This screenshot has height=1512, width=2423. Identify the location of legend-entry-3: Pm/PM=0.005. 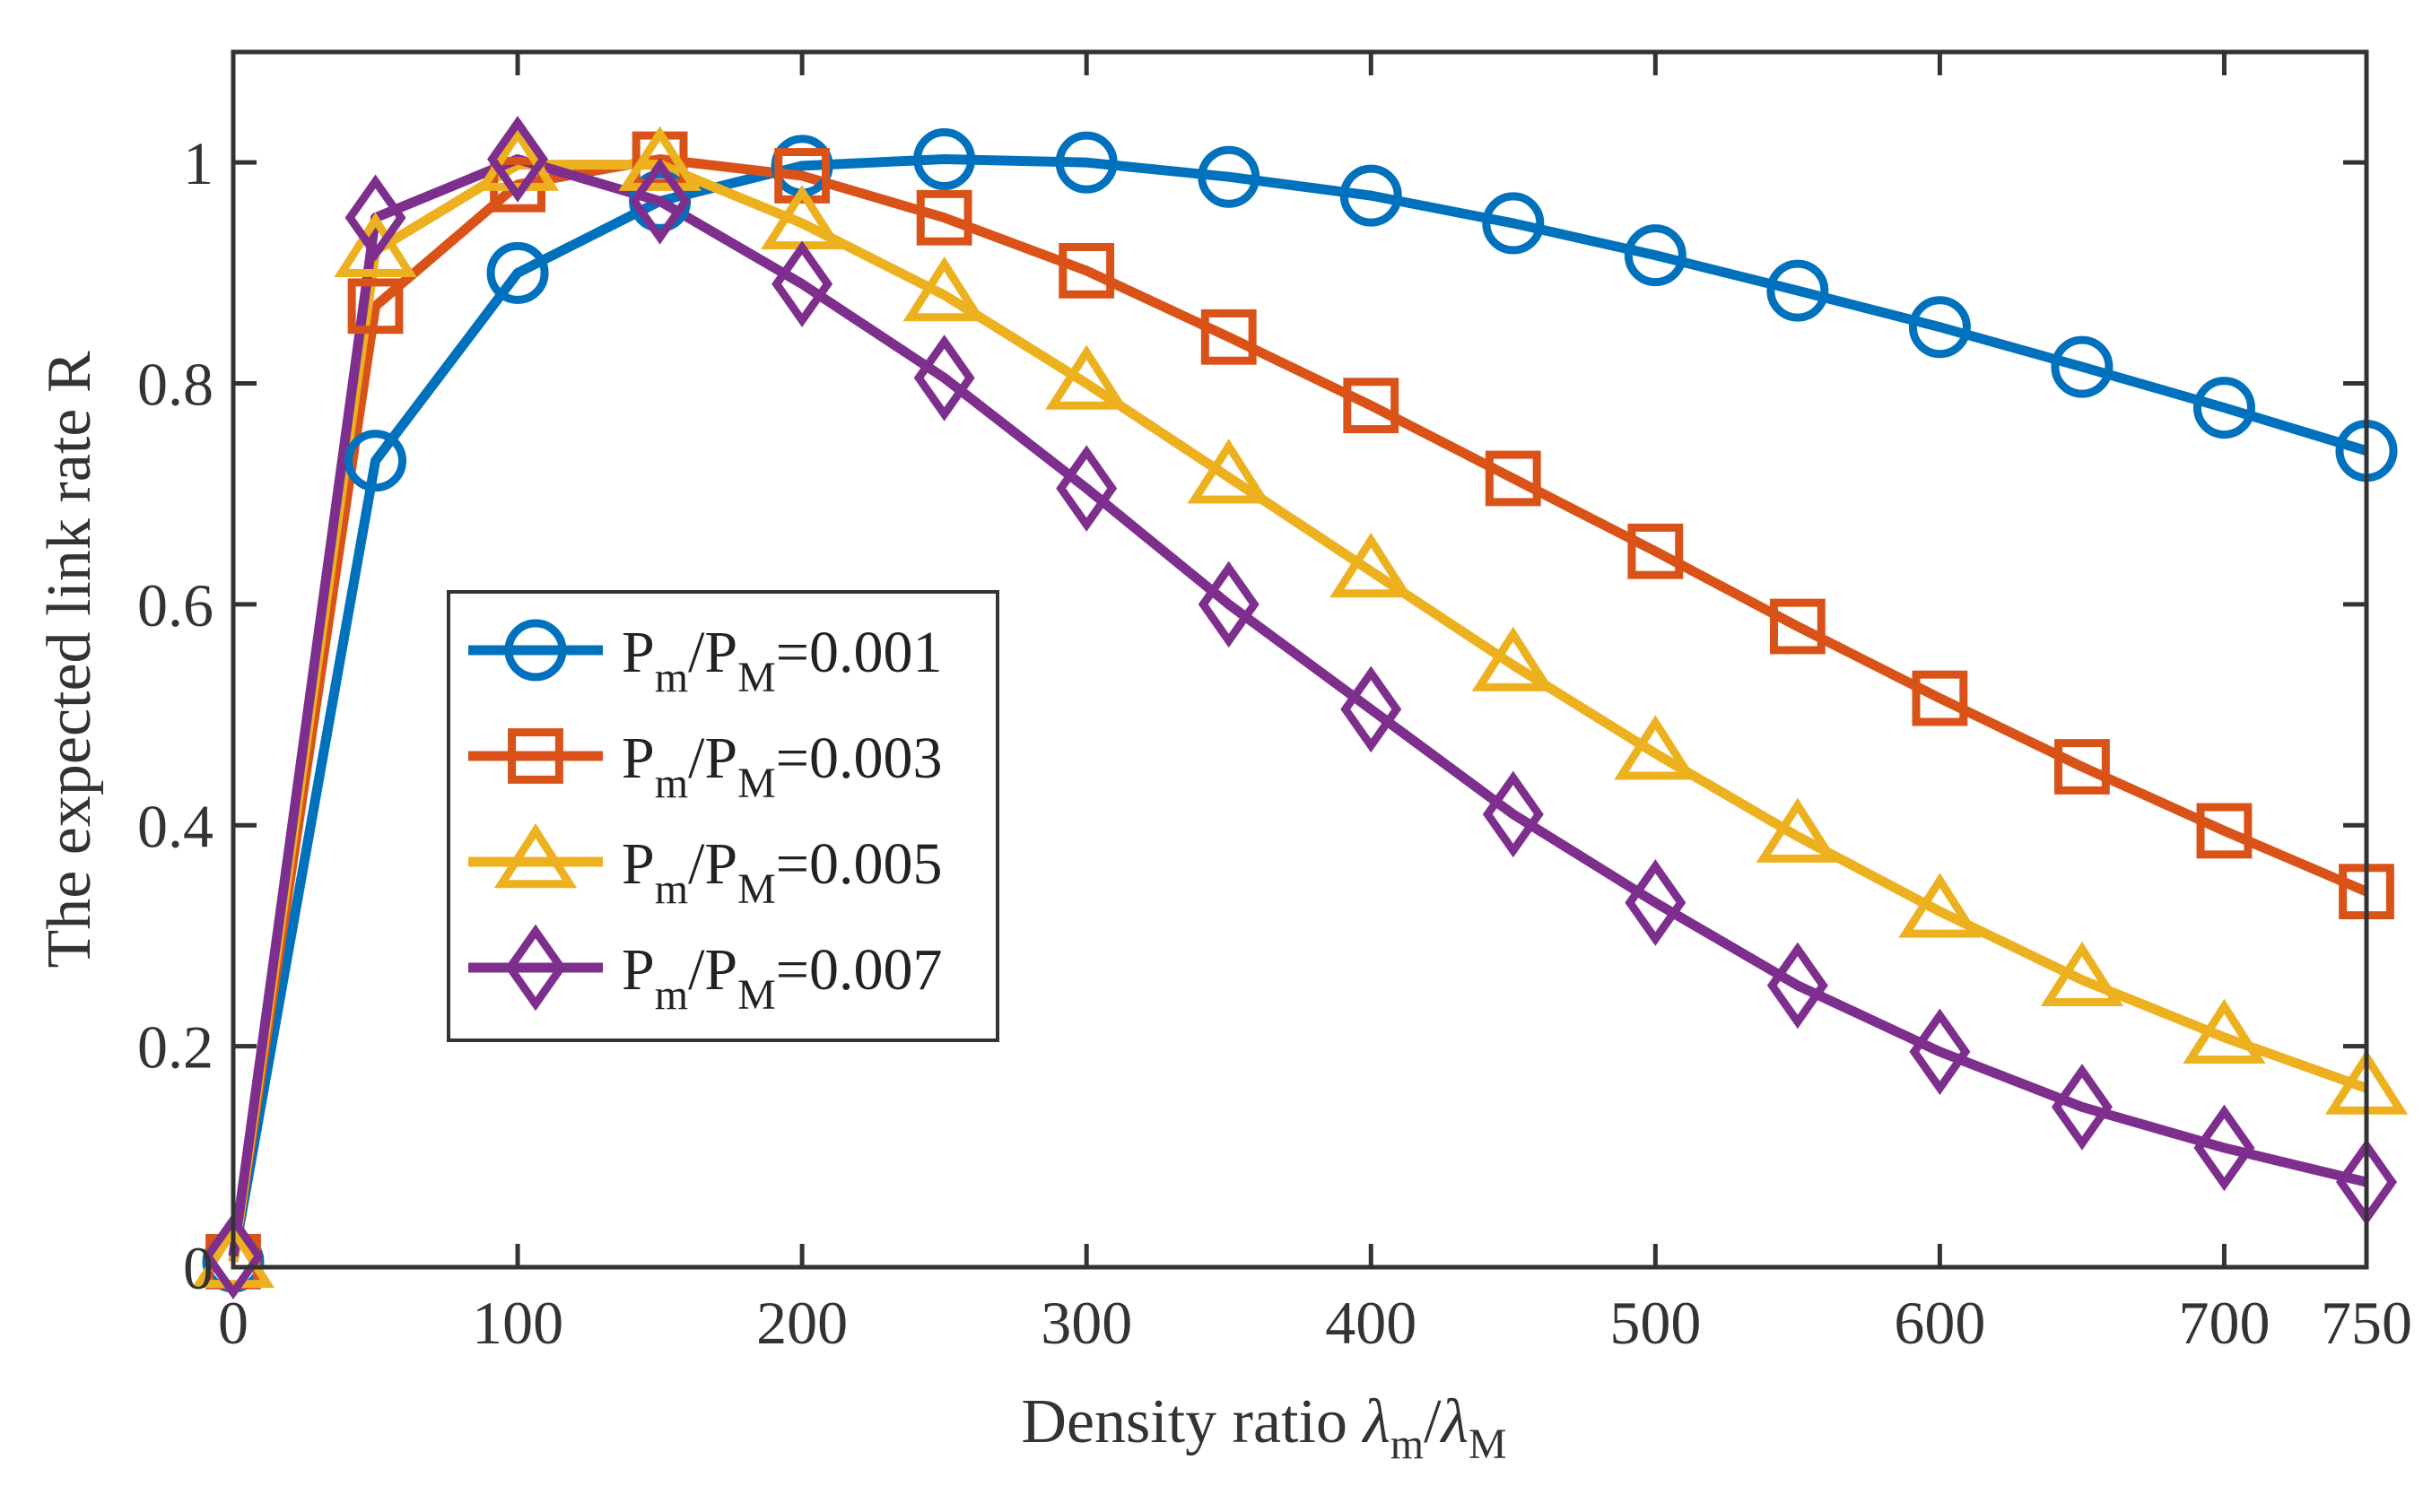
(705, 868).